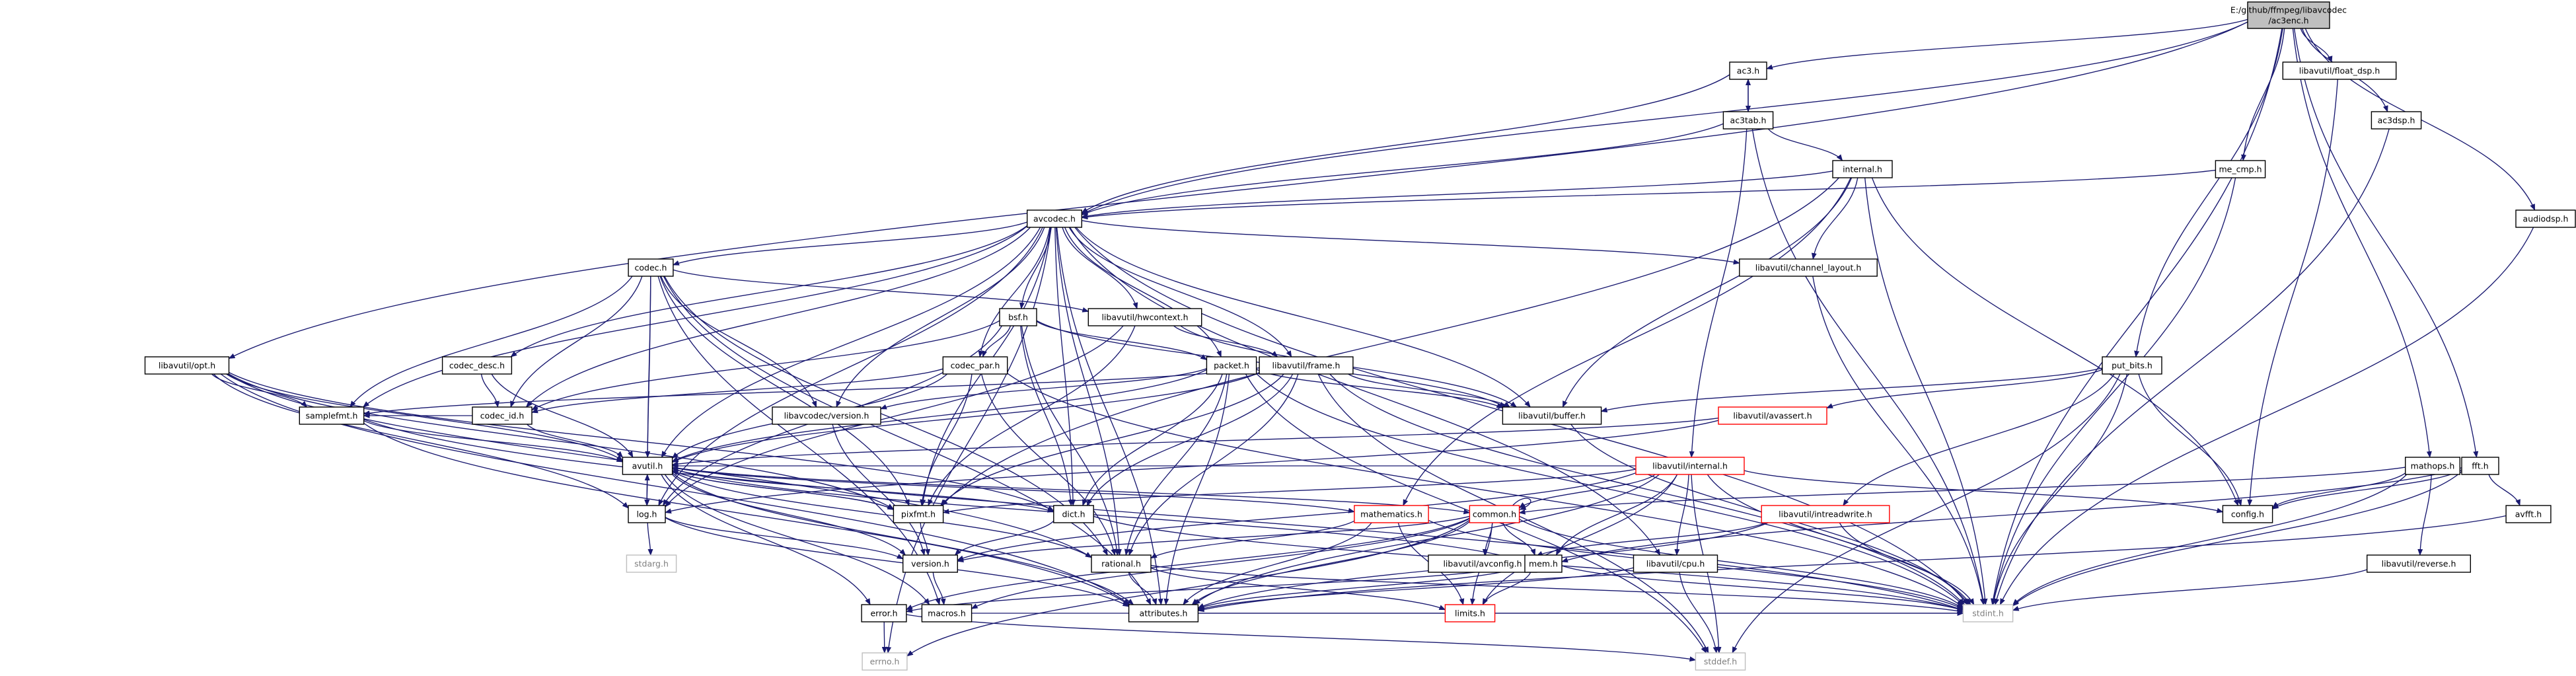 The width and height of the screenshot is (2576, 676). I want to click on edge-opt-to-samplefmt, so click(259, 390).